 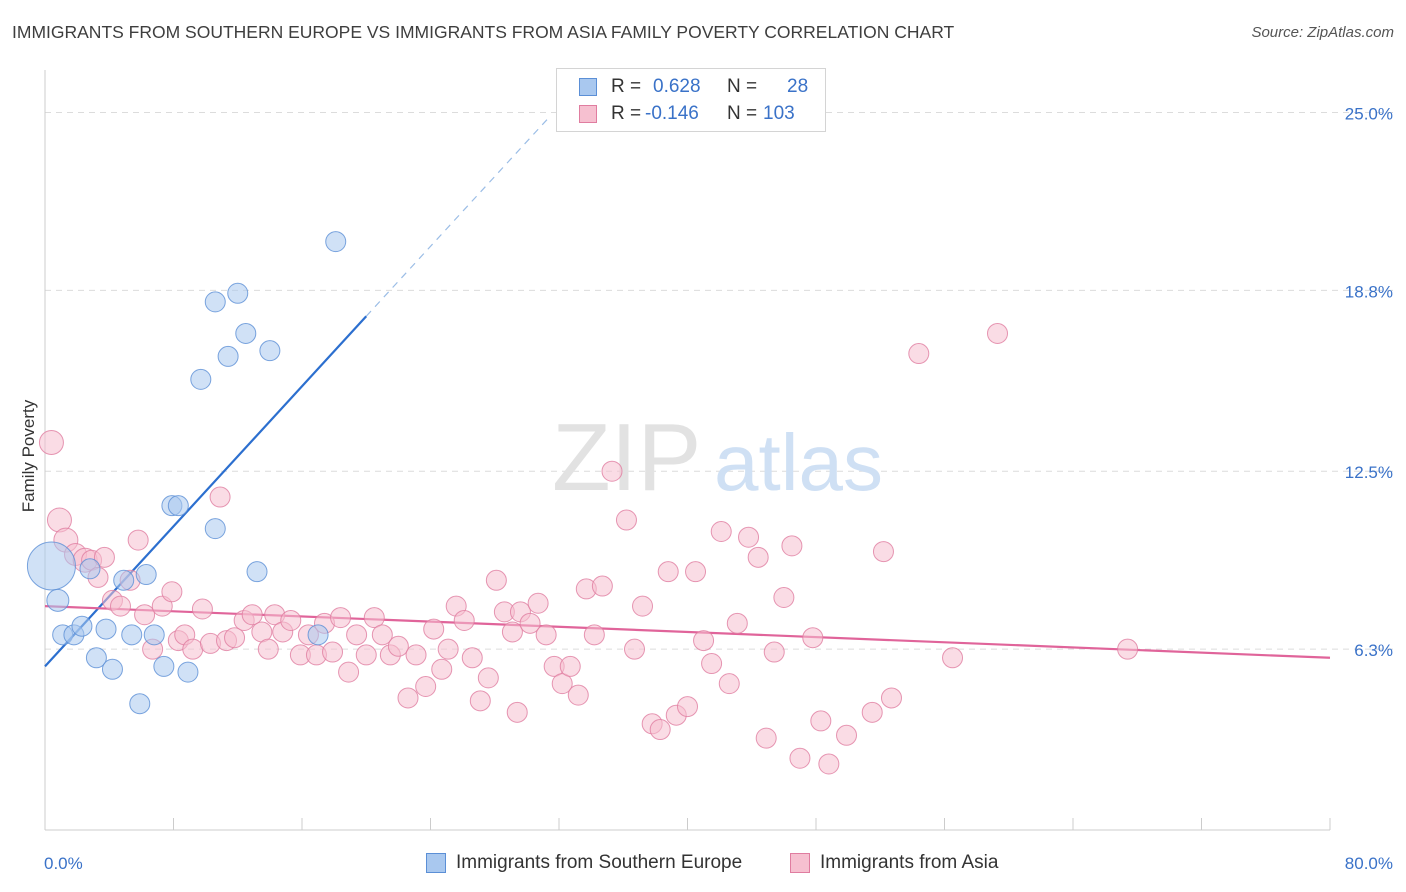 What do you see at coordinates (588, 87) in the screenshot?
I see `legend-swatch-southern-europe` at bounding box center [588, 87].